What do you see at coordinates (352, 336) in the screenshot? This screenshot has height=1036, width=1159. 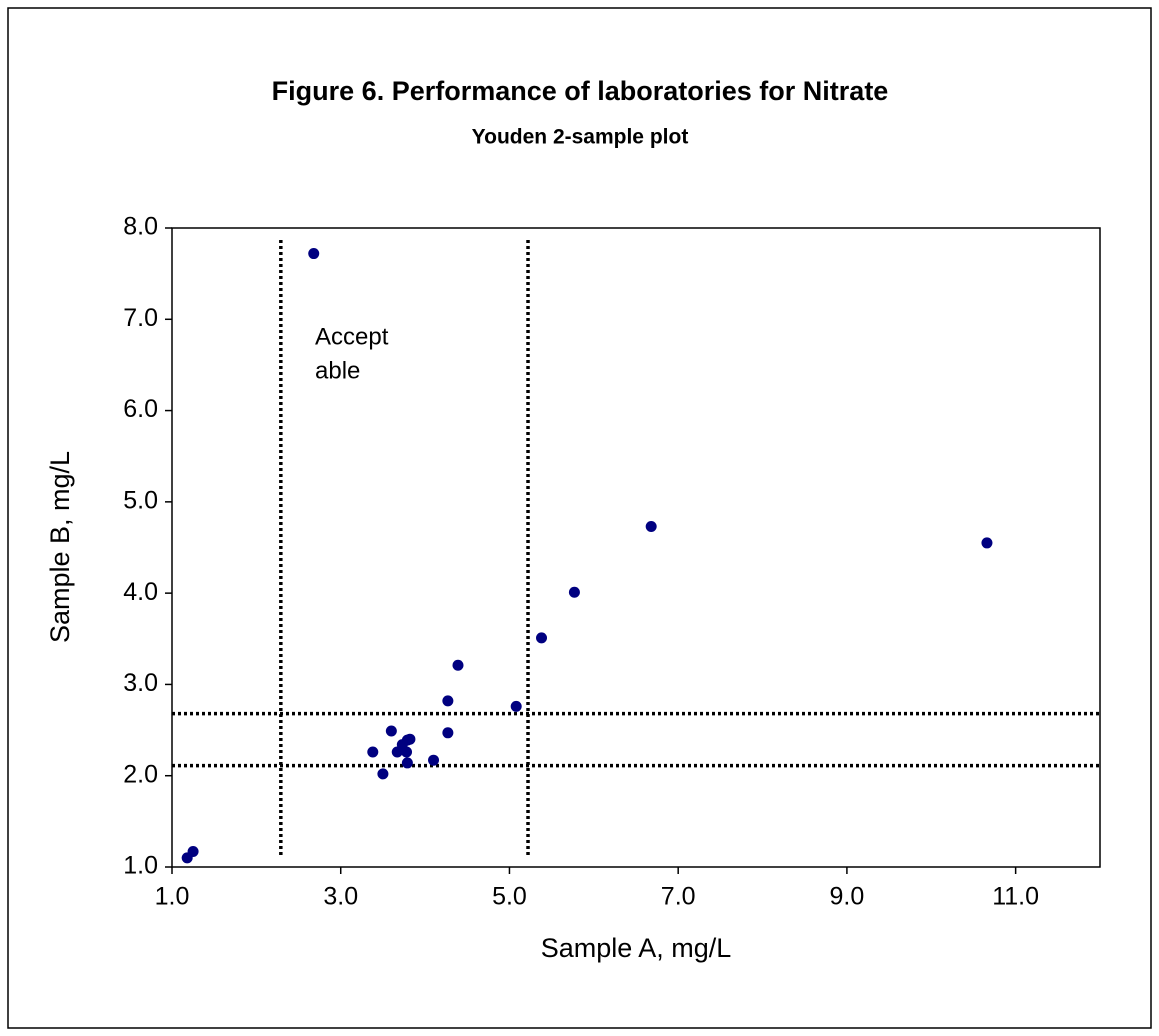 I see `annotation: Accept` at bounding box center [352, 336].